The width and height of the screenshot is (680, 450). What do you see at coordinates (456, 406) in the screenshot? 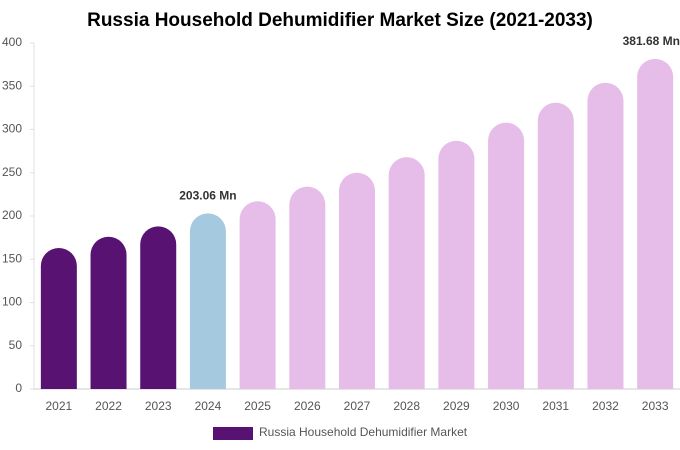
I see `x-tick-label: 2029` at bounding box center [456, 406].